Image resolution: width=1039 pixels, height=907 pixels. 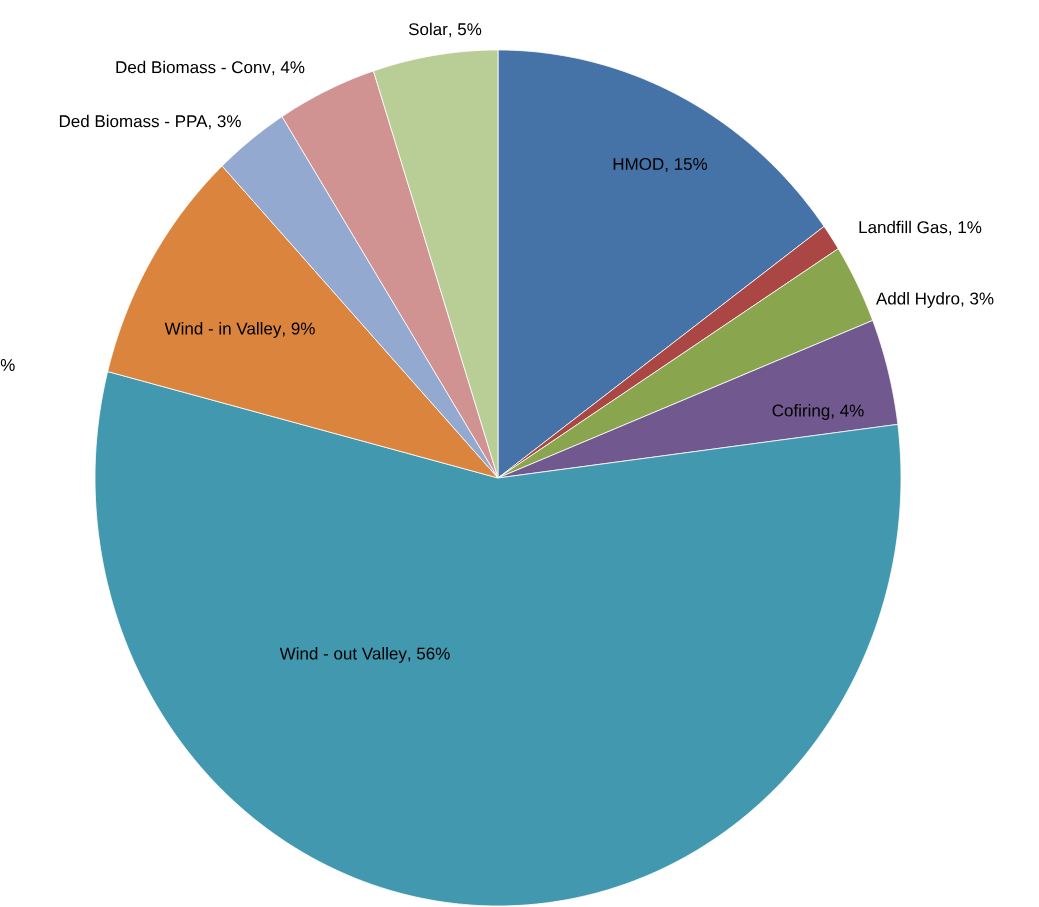 I want to click on slice-label: Wind - out Valley, so click(x=343, y=655).